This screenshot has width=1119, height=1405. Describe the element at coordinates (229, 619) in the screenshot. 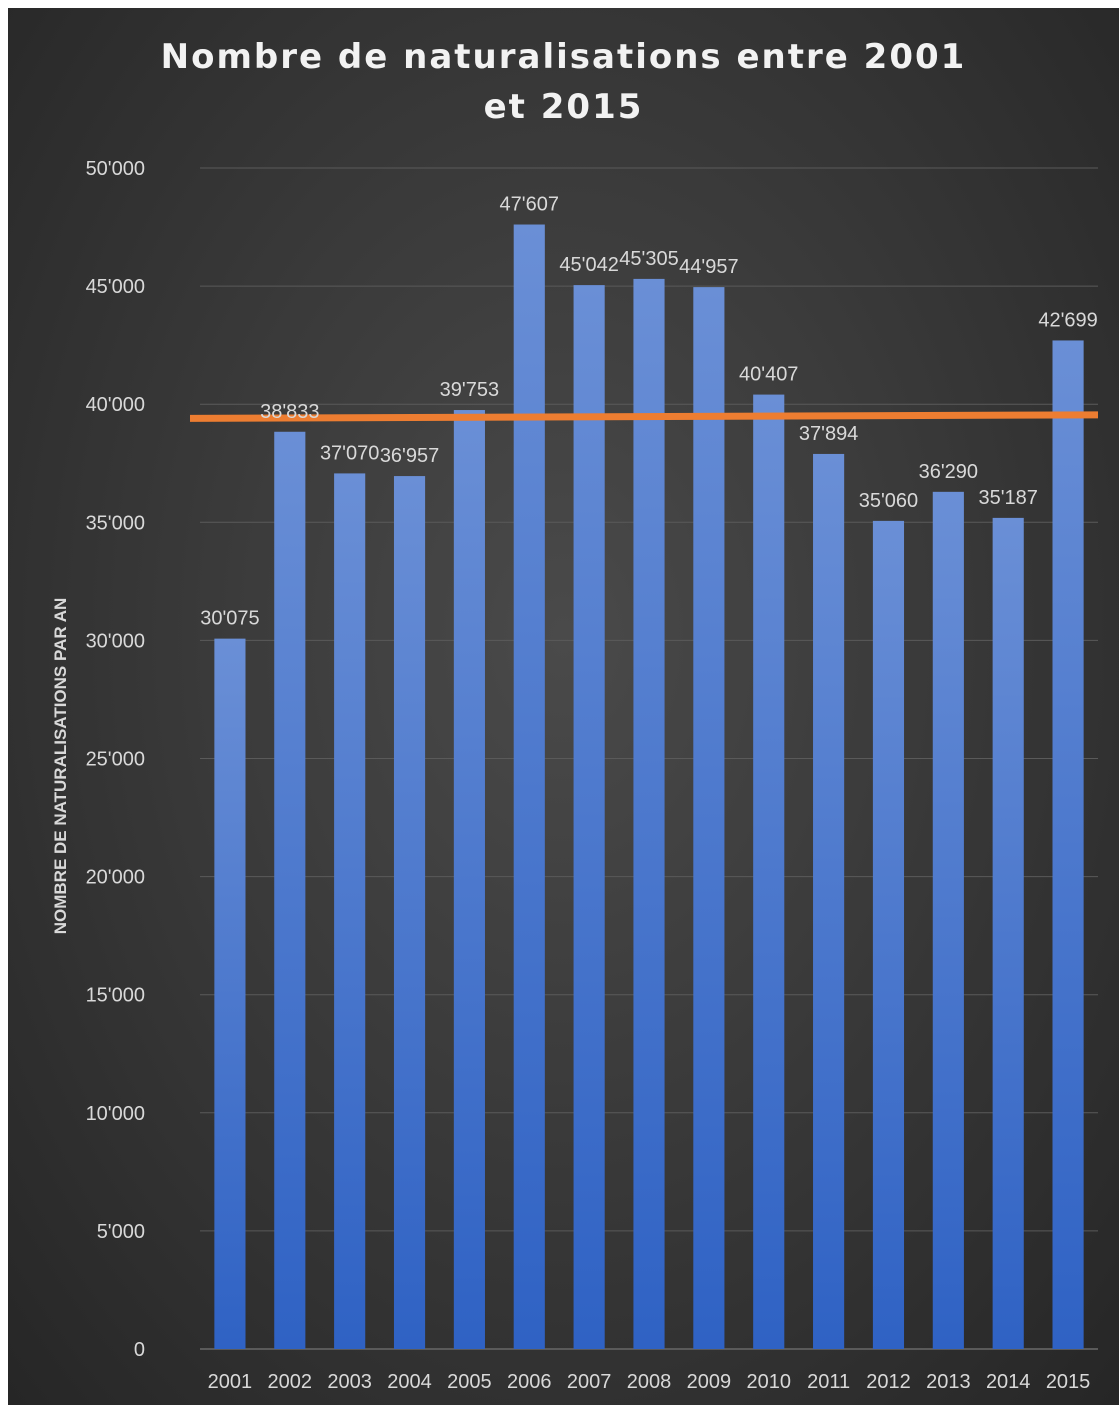

I see `data-label: 30'075` at that location.